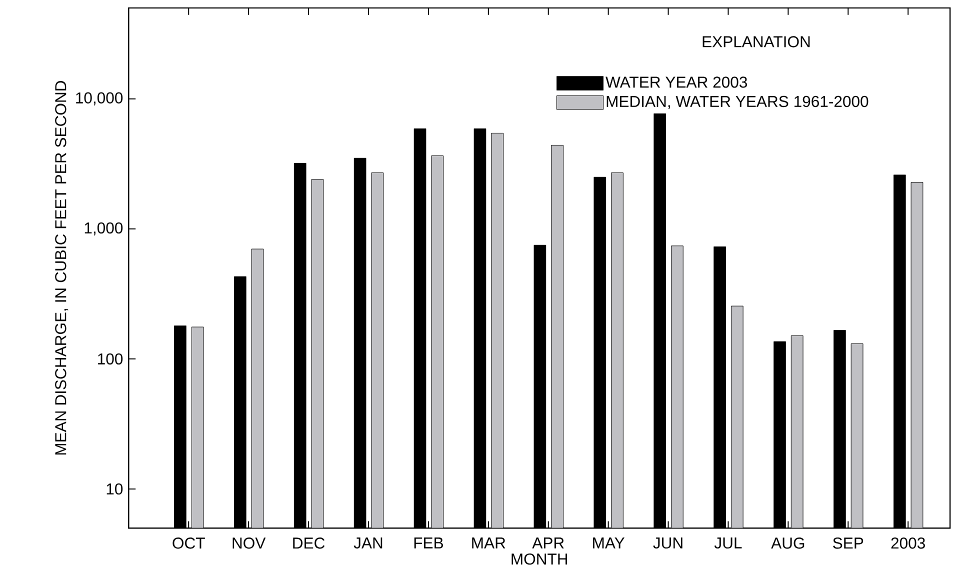 The width and height of the screenshot is (956, 585). I want to click on x-tick-label: APR, so click(548, 543).